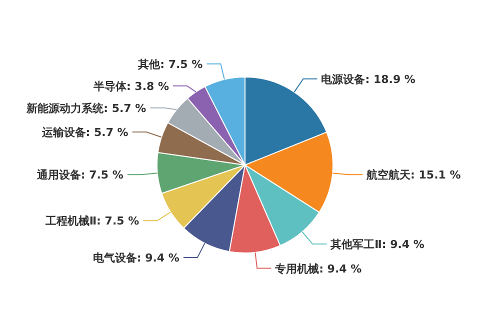 Image resolution: width=491 pixels, height=323 pixels. Describe the element at coordinates (368, 79) in the screenshot. I see `slice-label: 电源设备: 18.9 %` at that location.